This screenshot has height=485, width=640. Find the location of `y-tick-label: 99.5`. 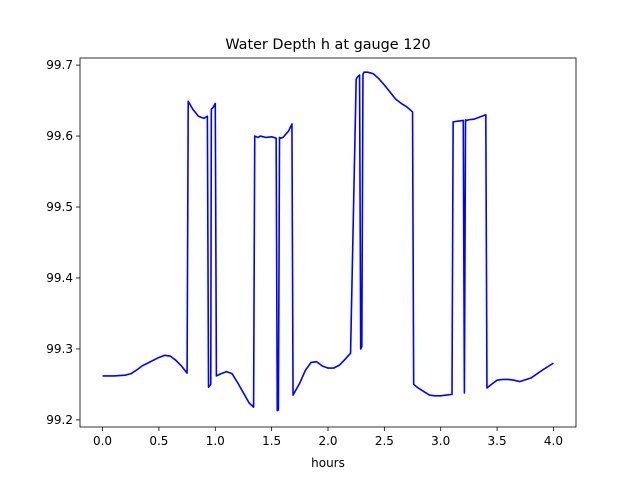

y-tick-label: 99.5 is located at coordinates (59, 207).